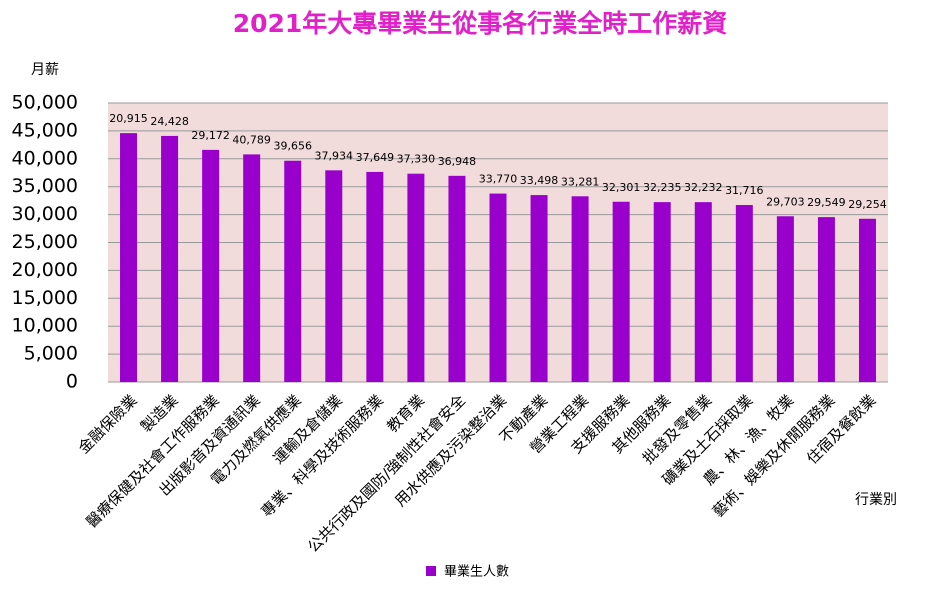 The height and width of the screenshot is (591, 928). What do you see at coordinates (876, 500) in the screenshot?
I see `x-axis-label: 行業別` at bounding box center [876, 500].